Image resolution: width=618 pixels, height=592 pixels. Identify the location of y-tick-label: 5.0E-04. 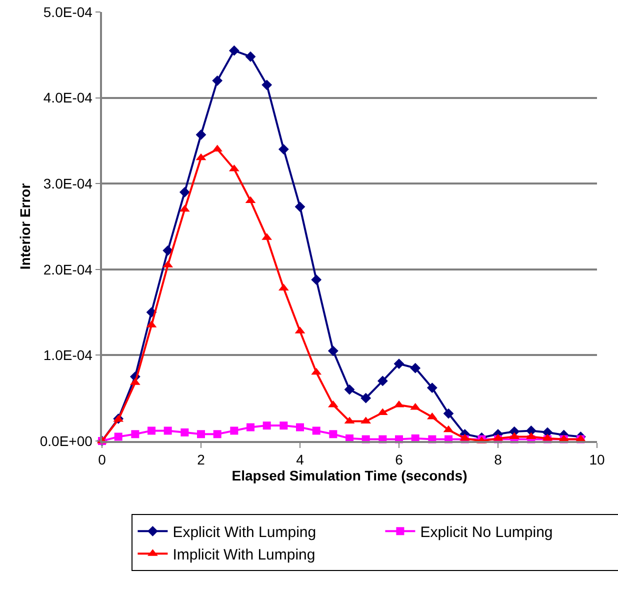
(68, 12).